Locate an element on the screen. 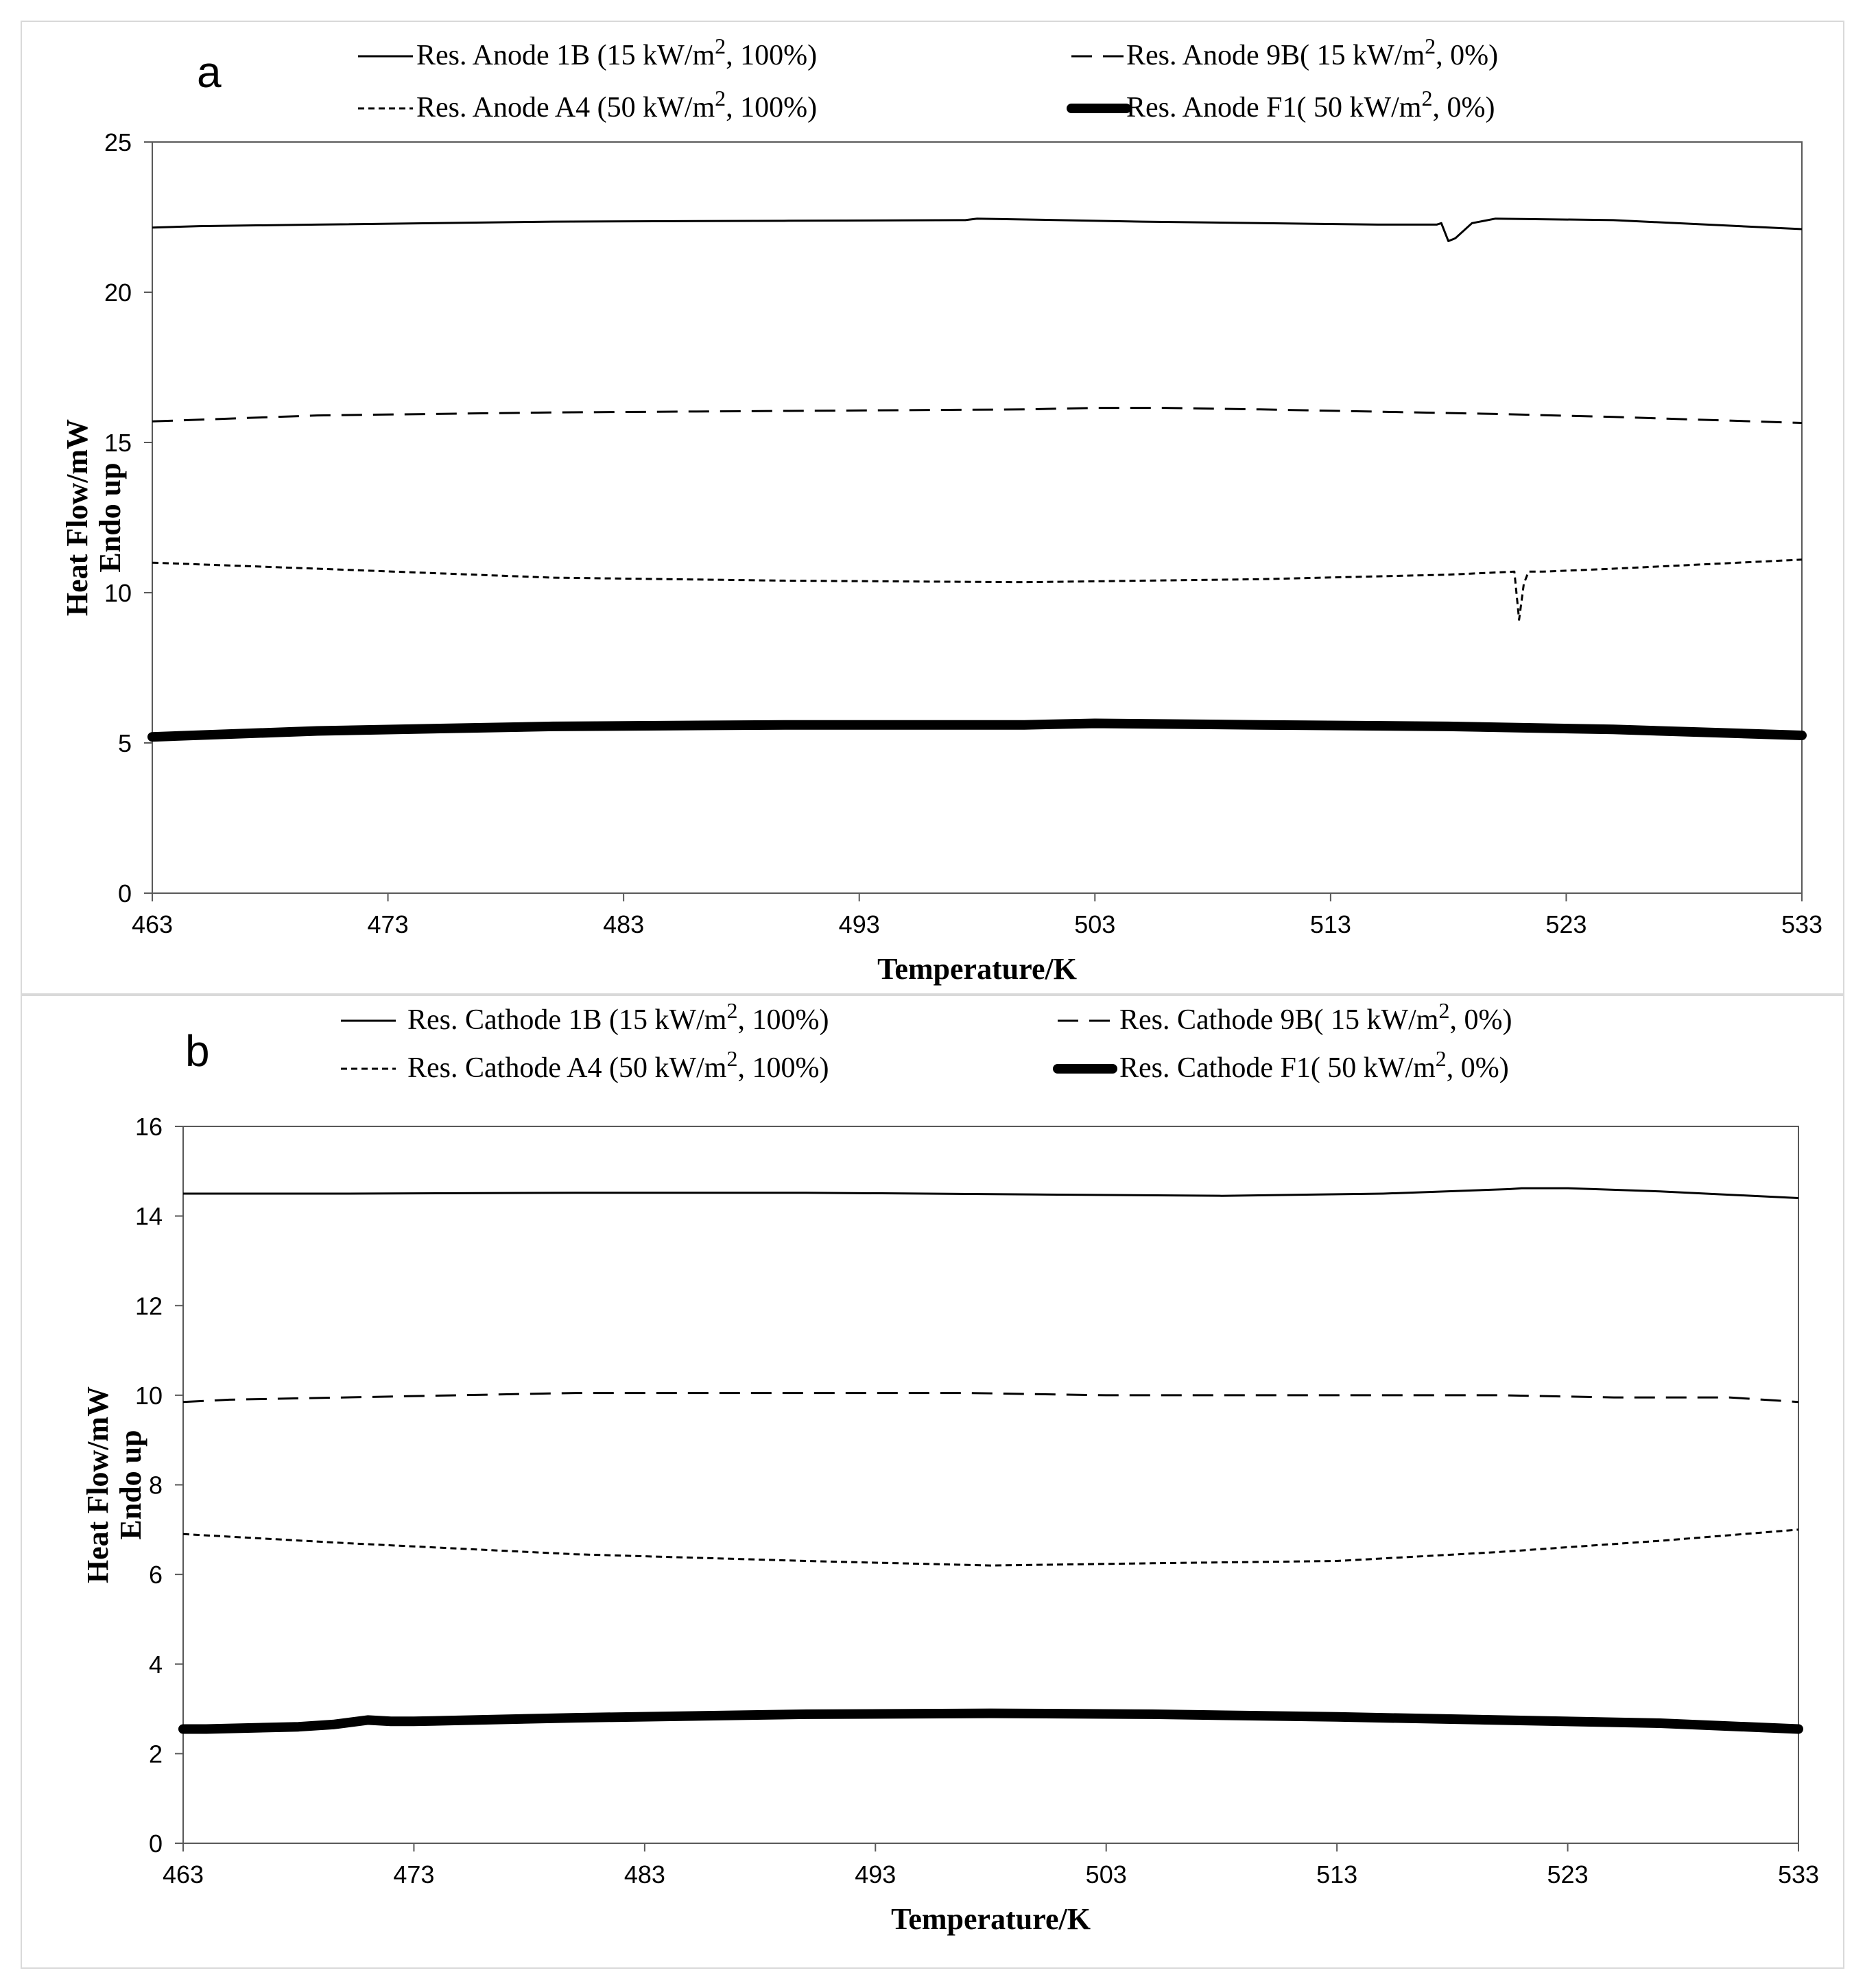 This screenshot has height=1988, width=1865. y-tick-label: 25 is located at coordinates (118, 142).